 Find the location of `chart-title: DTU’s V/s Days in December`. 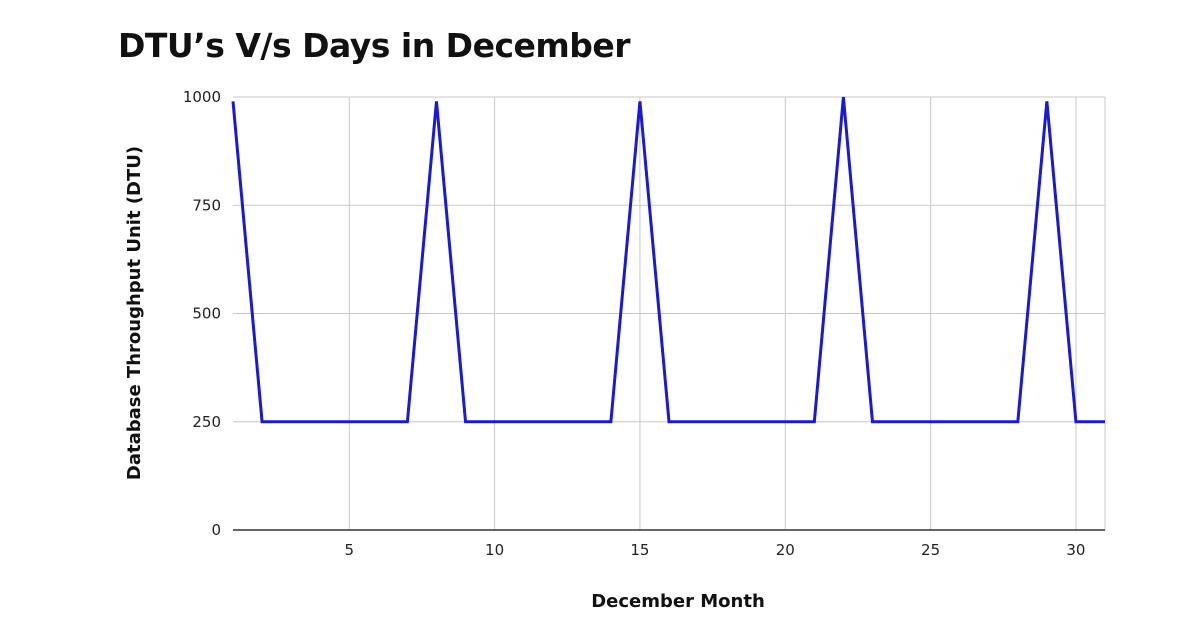

chart-title: DTU’s V/s Days in December is located at coordinates (374, 45).